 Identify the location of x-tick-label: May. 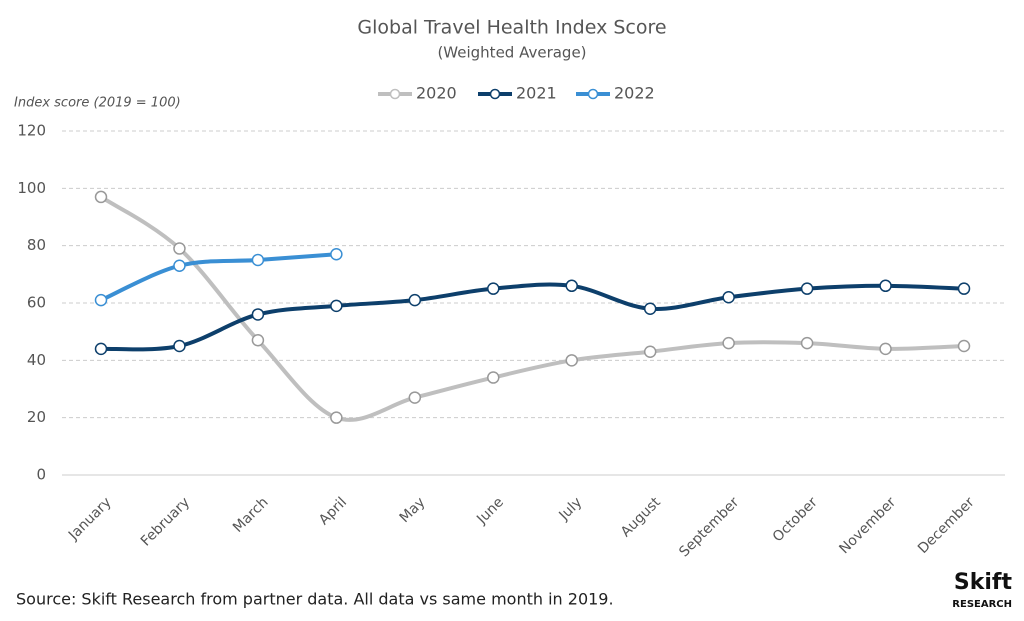
(413, 510).